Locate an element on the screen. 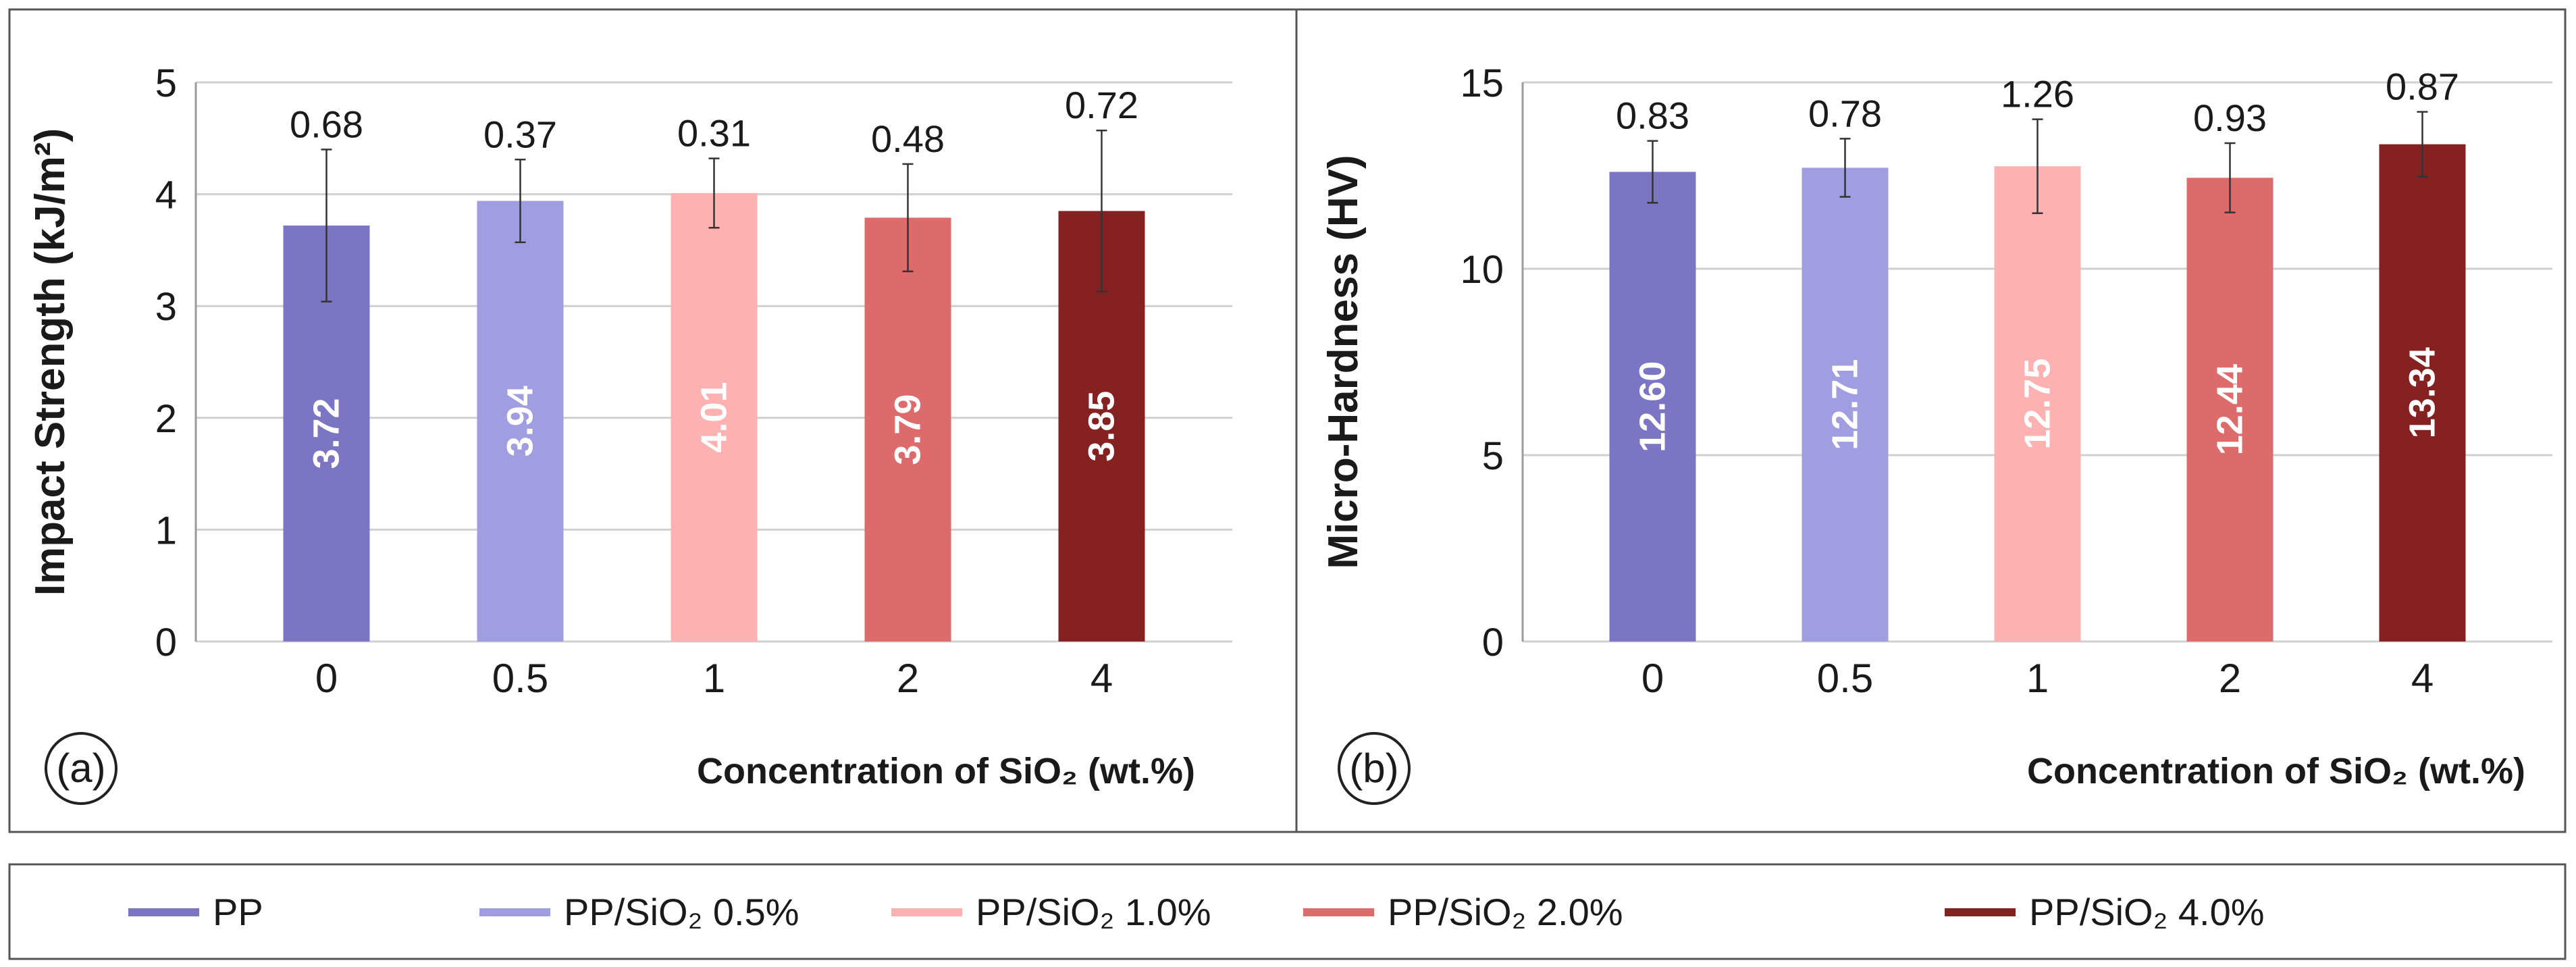 The image size is (2576, 967). panel-label: (b) is located at coordinates (1373, 768).